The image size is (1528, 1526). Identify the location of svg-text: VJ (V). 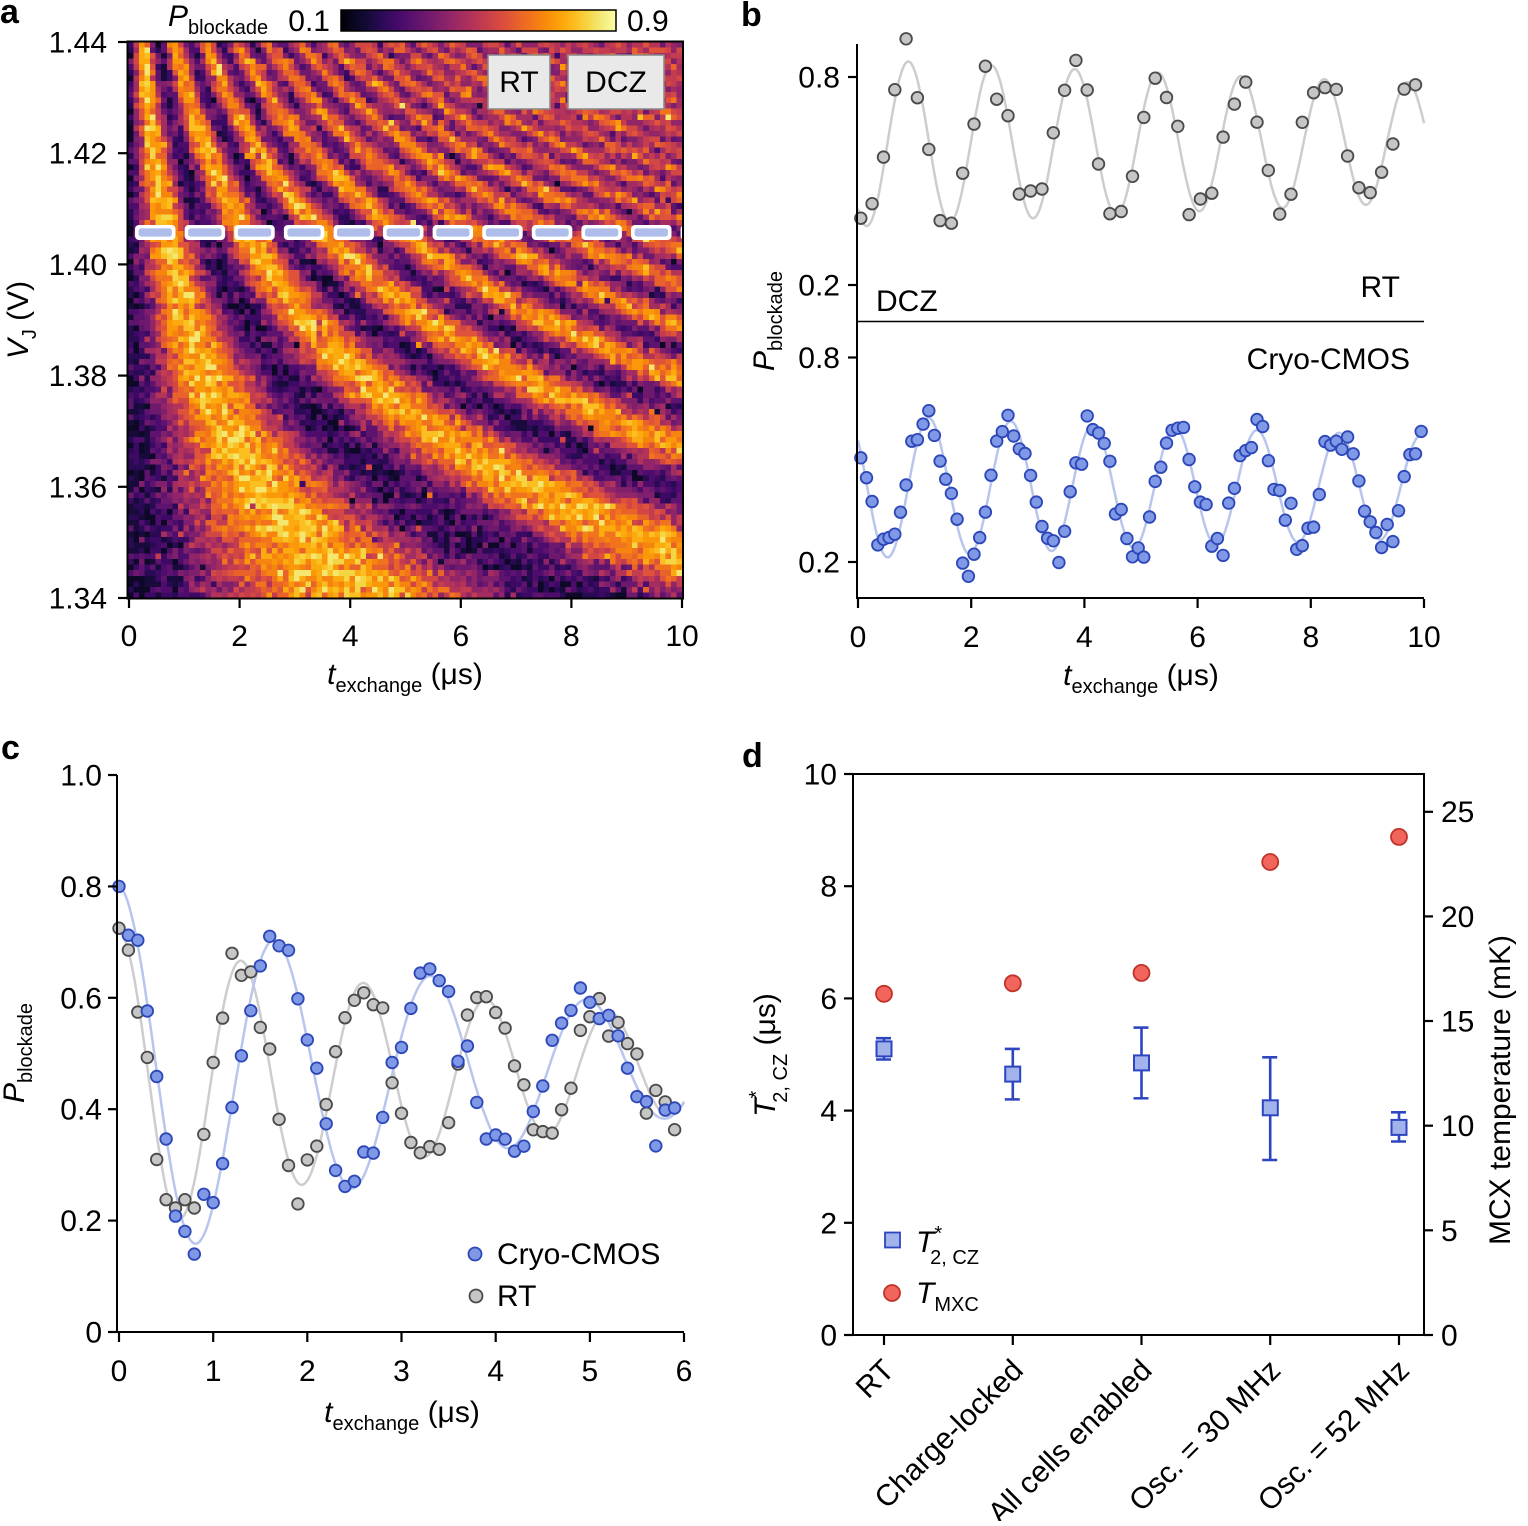
(21, 320).